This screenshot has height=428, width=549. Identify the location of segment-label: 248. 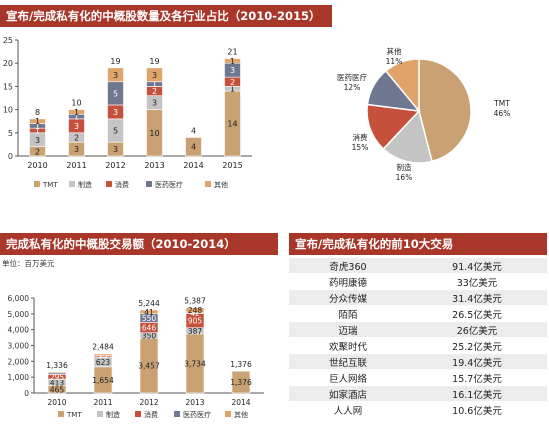
(195, 310).